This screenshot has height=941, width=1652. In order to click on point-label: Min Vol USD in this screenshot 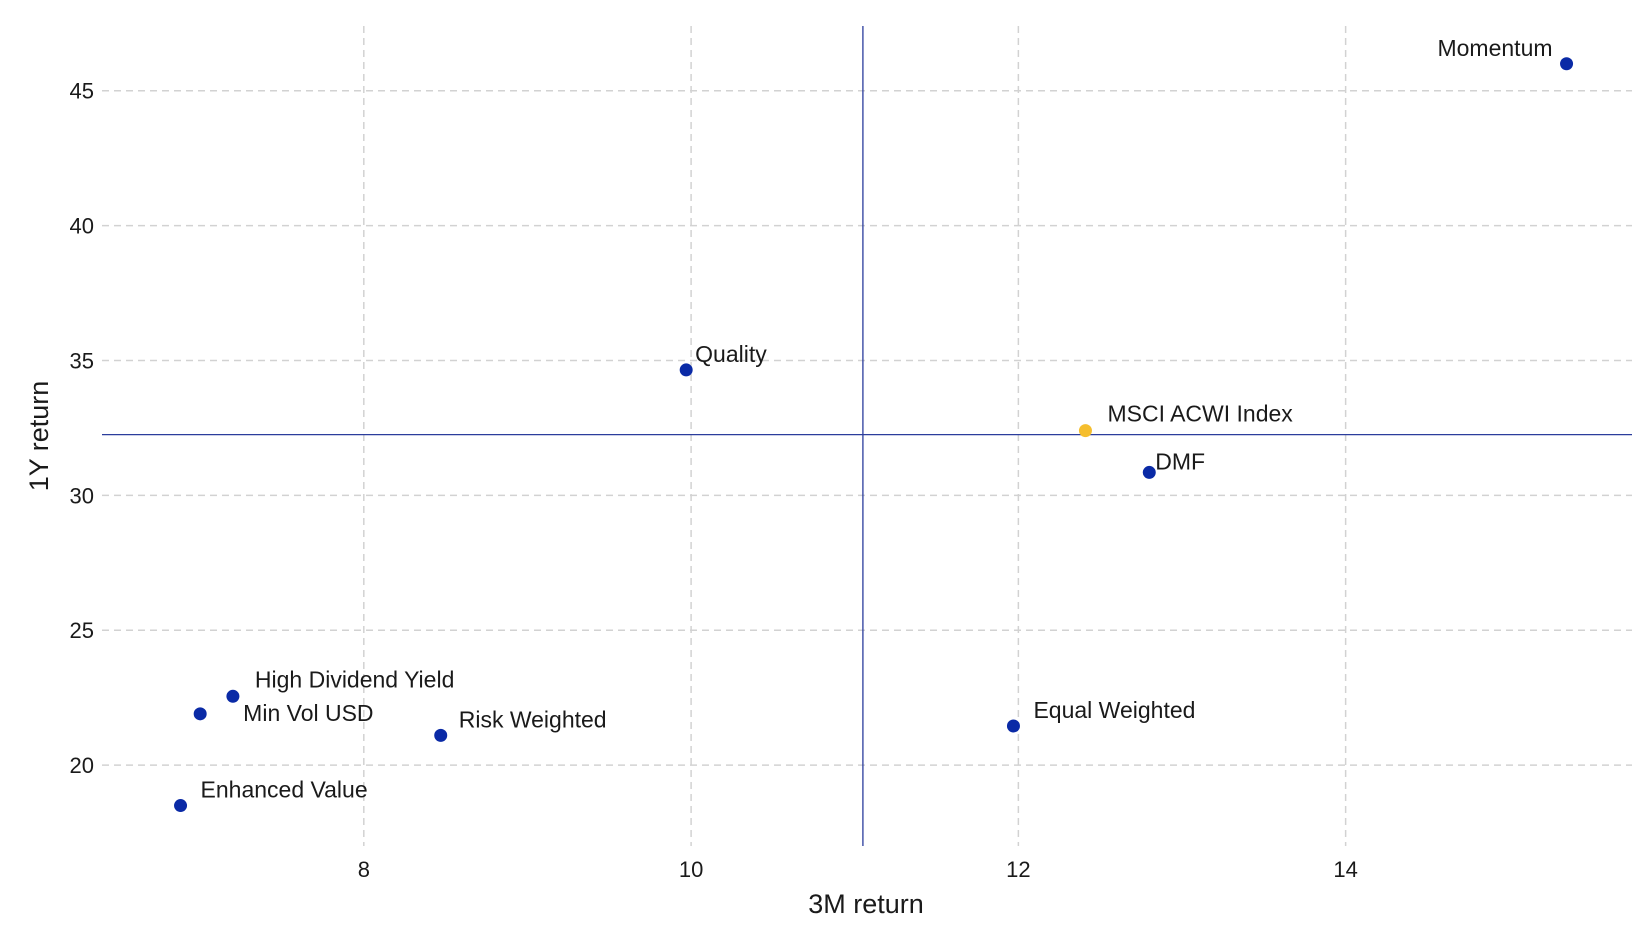, I will do `click(308, 713)`.